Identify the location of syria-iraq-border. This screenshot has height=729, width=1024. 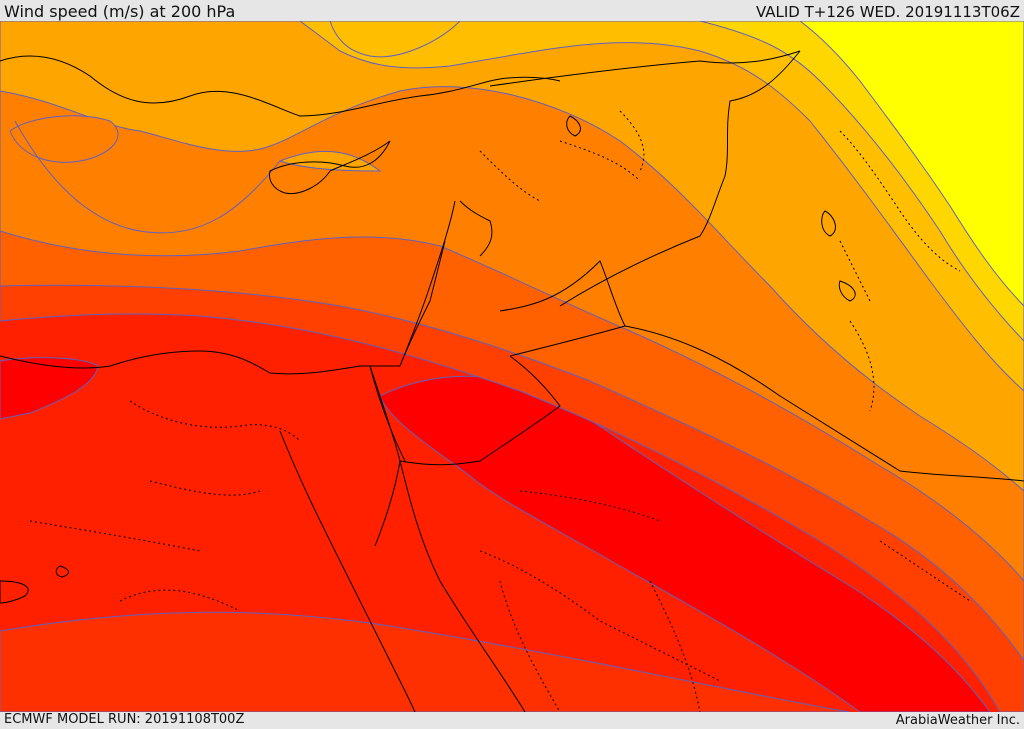
(680, 178).